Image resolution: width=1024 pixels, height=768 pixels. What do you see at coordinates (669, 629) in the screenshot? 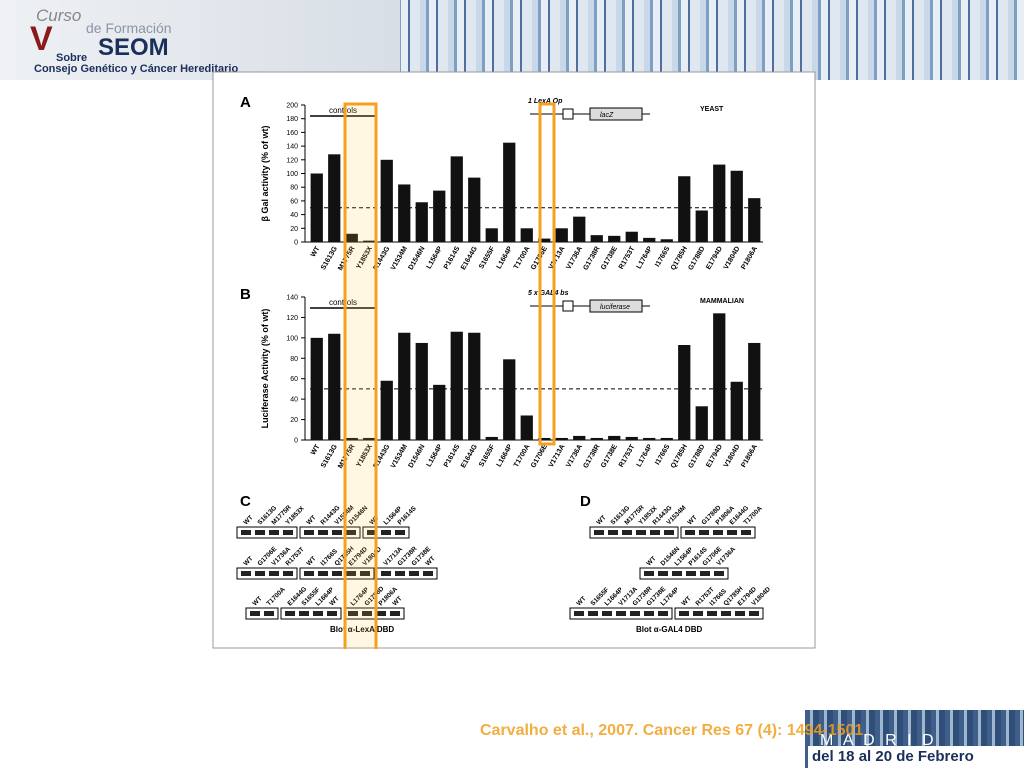
I see `blot-caption: Blot α-GAL4 DBD` at bounding box center [669, 629].